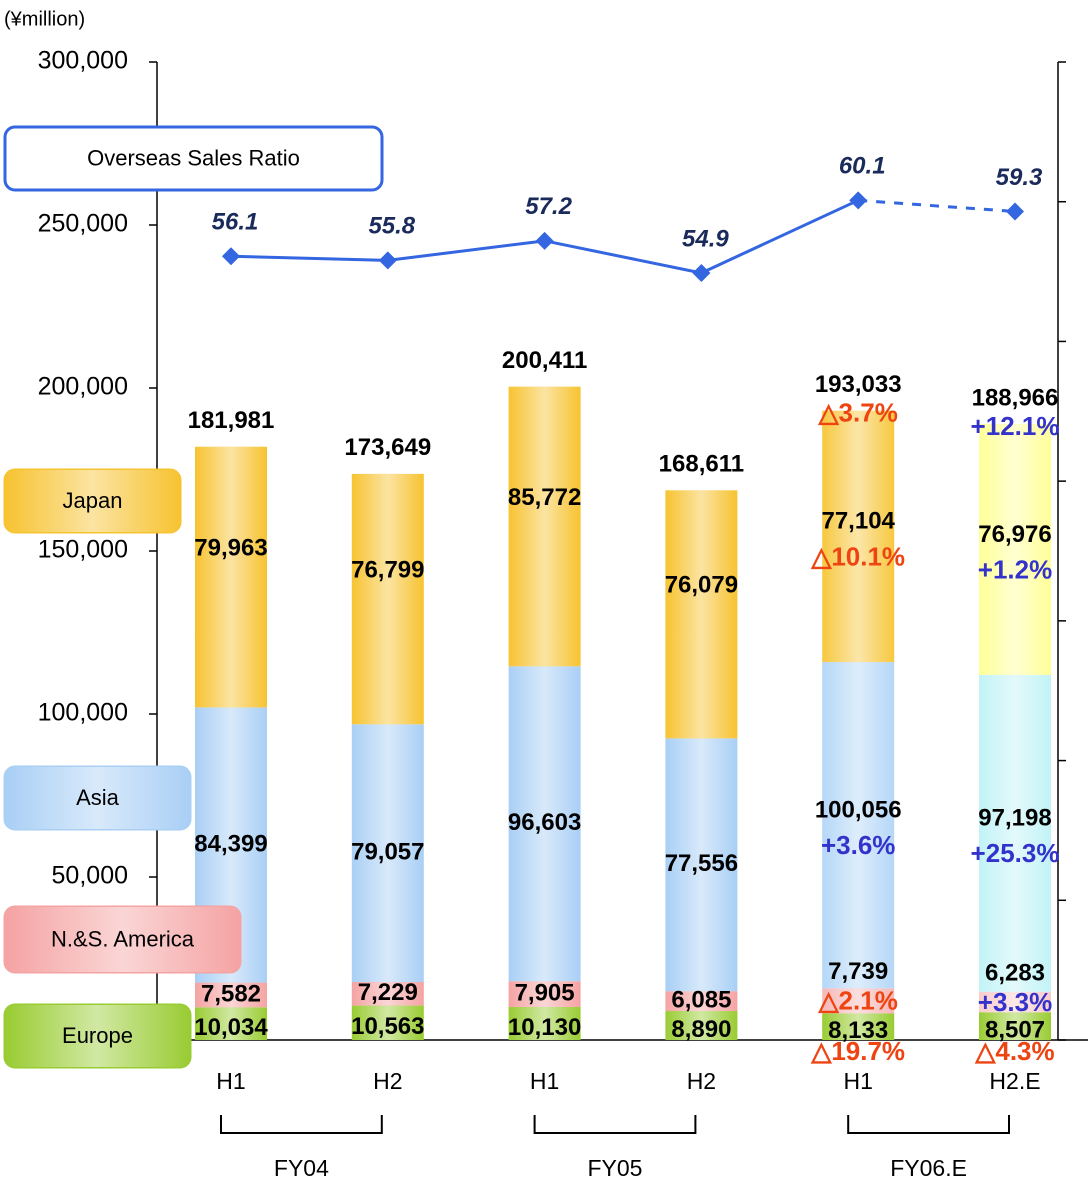 The image size is (1088, 1187). Describe the element at coordinates (858, 971) in the screenshot. I see `value-label: 7,739` at that location.